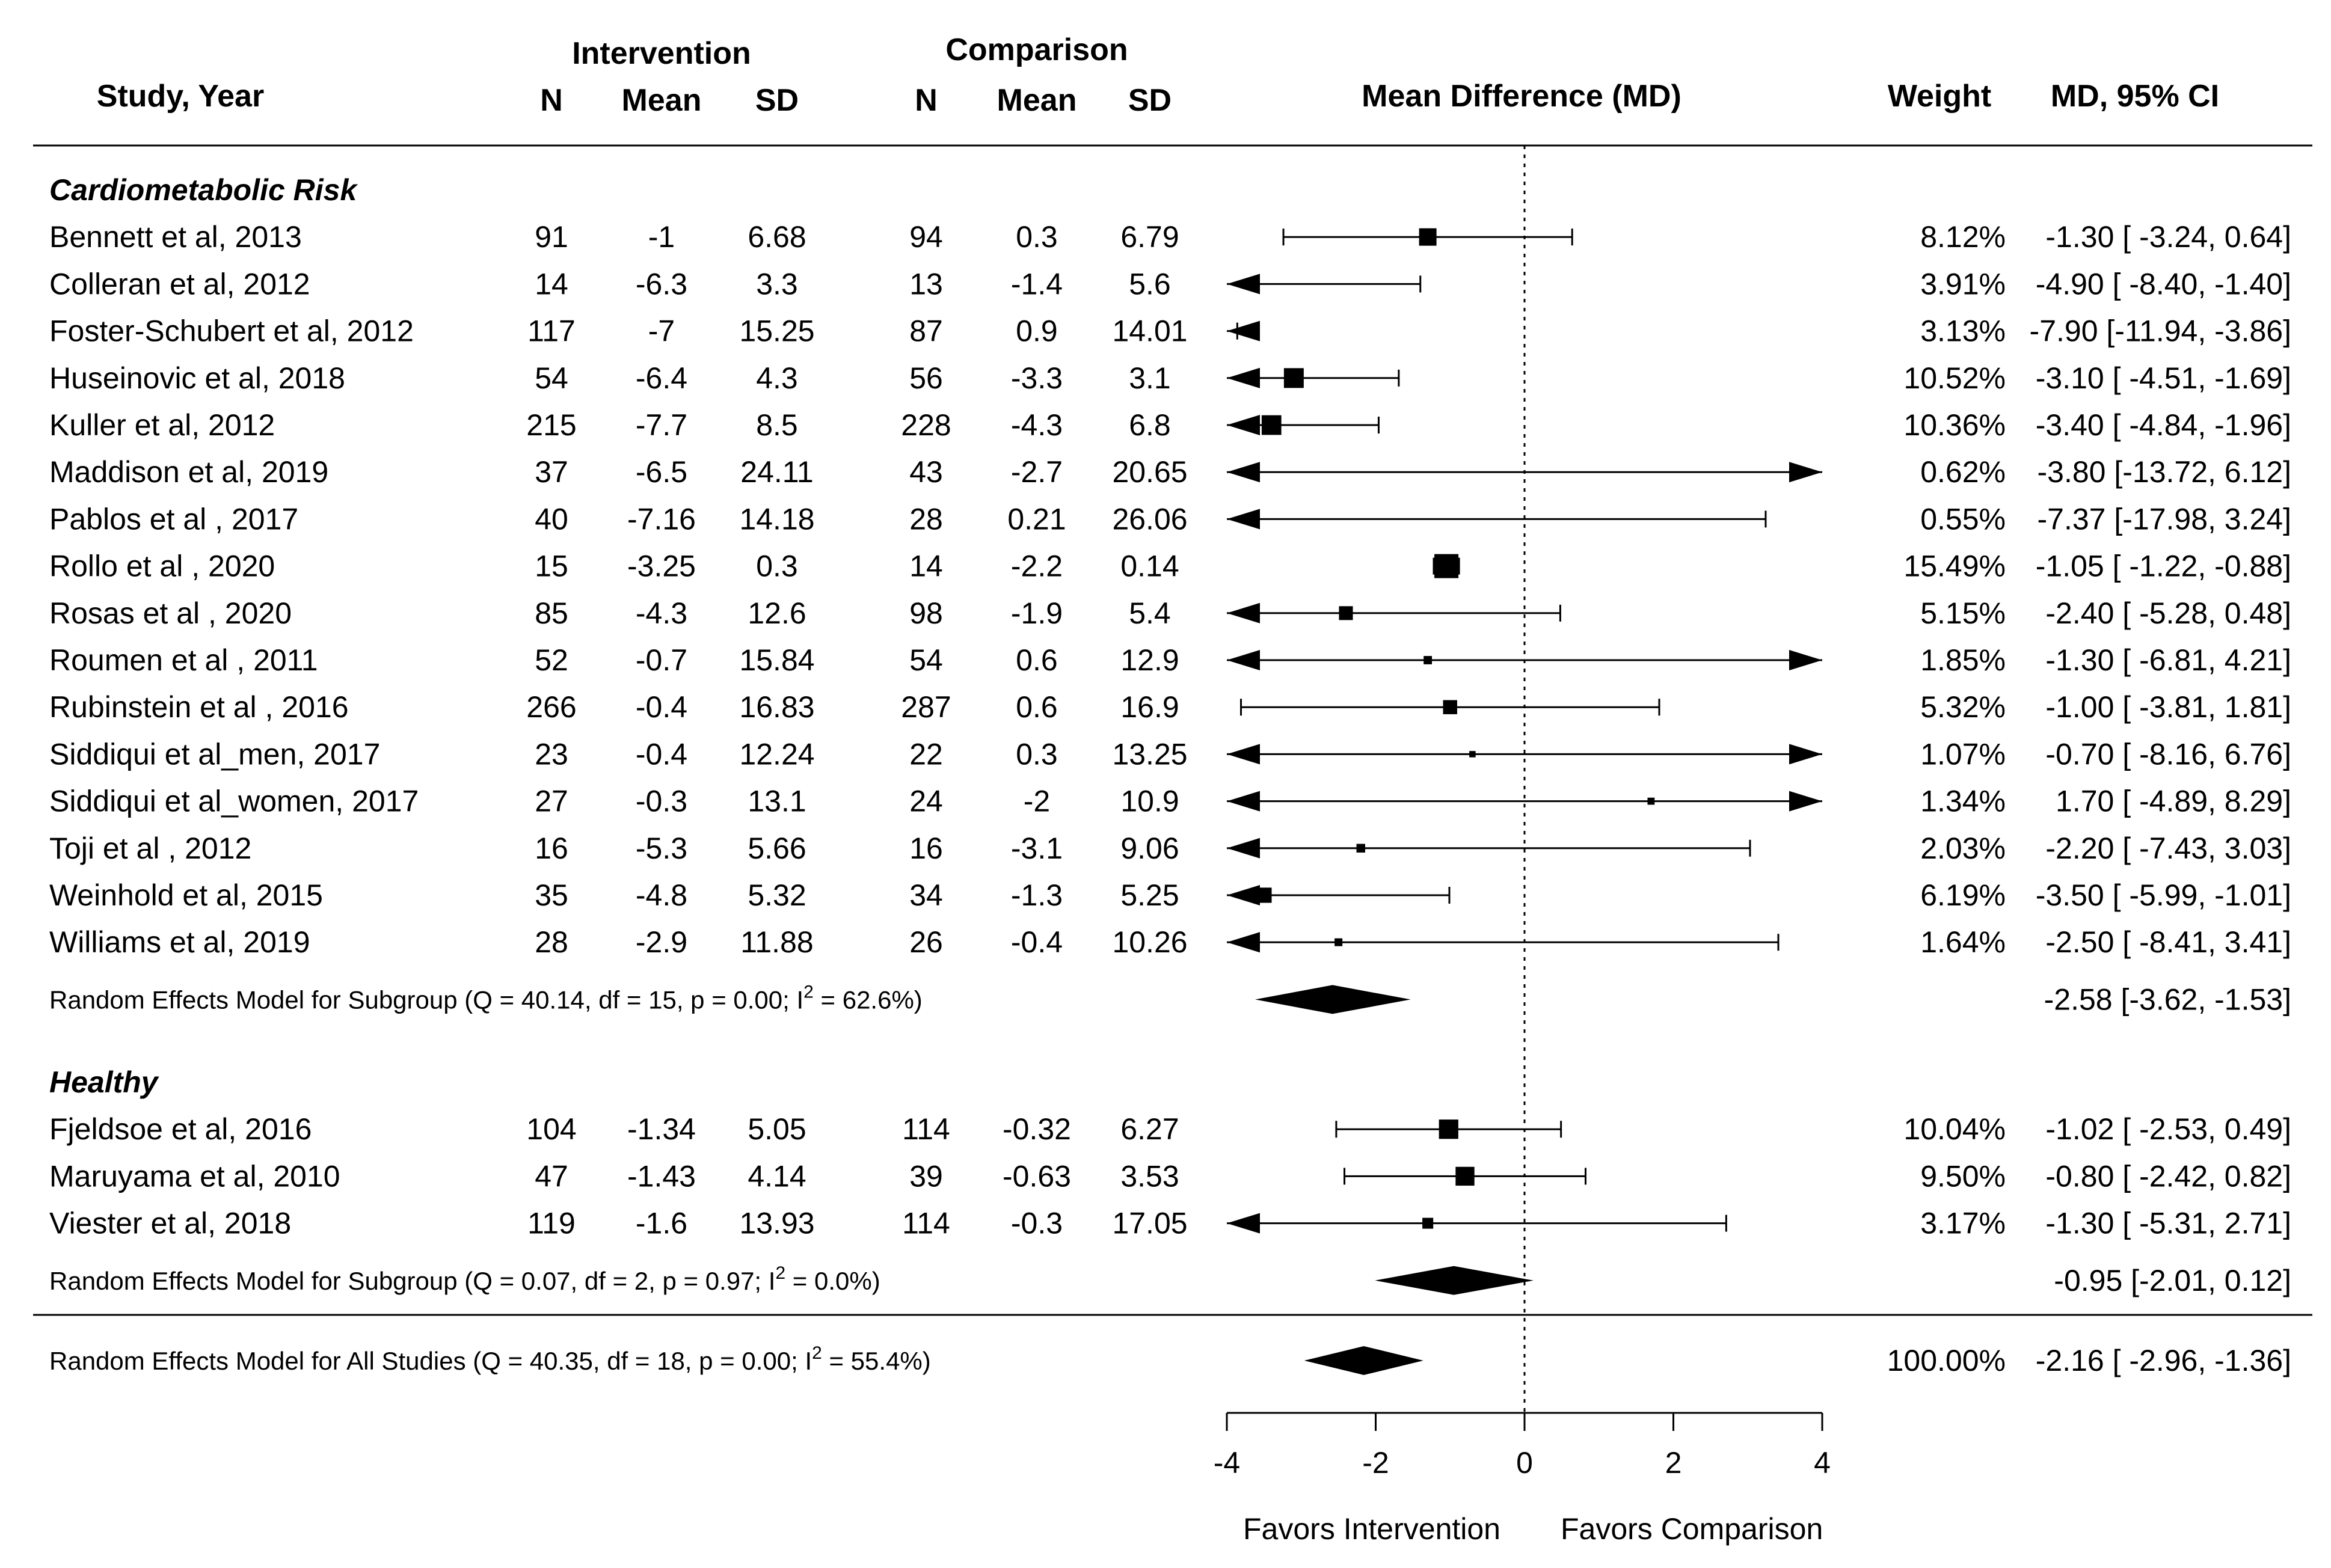 This screenshot has width=2331, height=1568. I want to click on x-tick-label: -2, so click(1375, 1463).